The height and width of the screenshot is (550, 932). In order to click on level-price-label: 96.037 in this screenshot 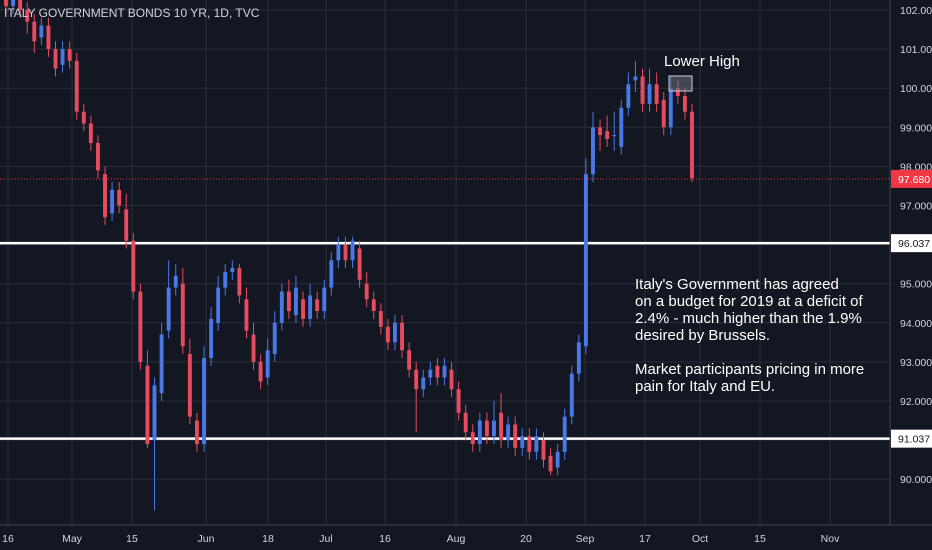, I will do `click(914, 244)`.